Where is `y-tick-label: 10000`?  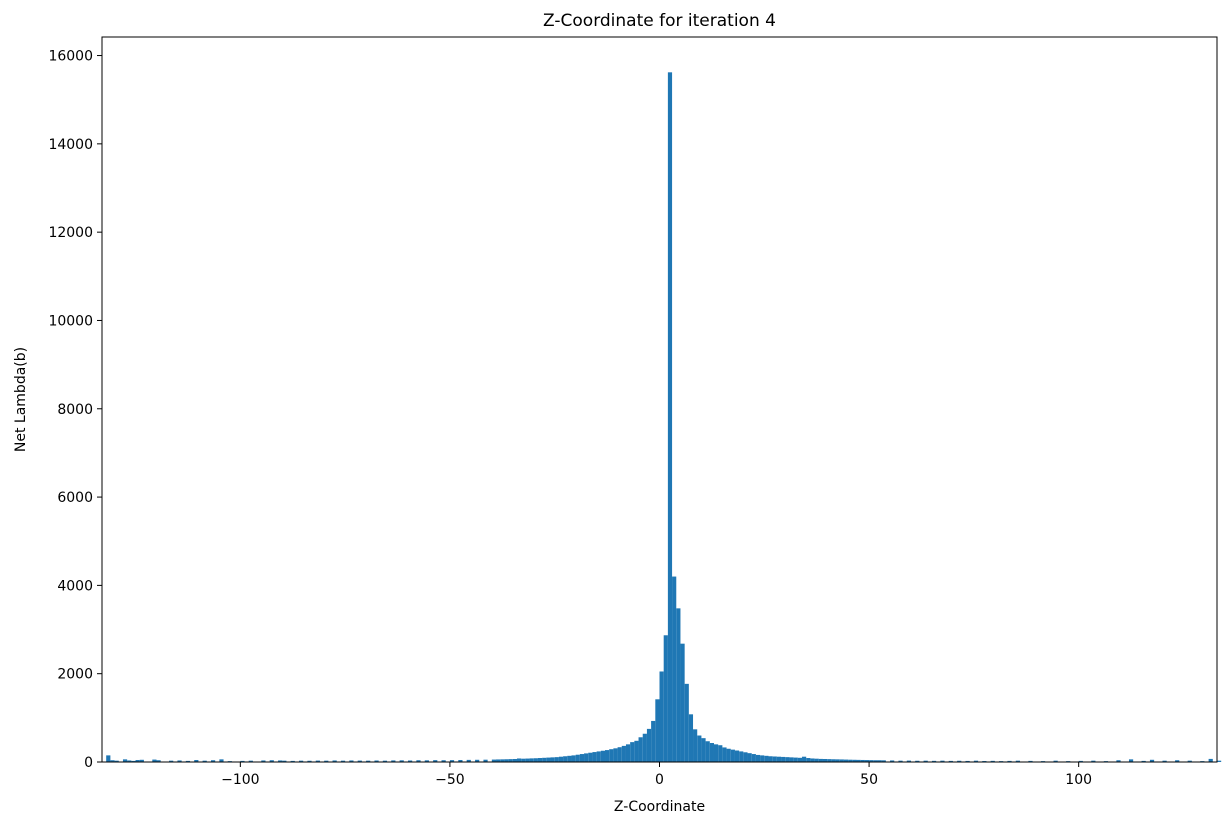
y-tick-label: 10000 is located at coordinates (70, 321).